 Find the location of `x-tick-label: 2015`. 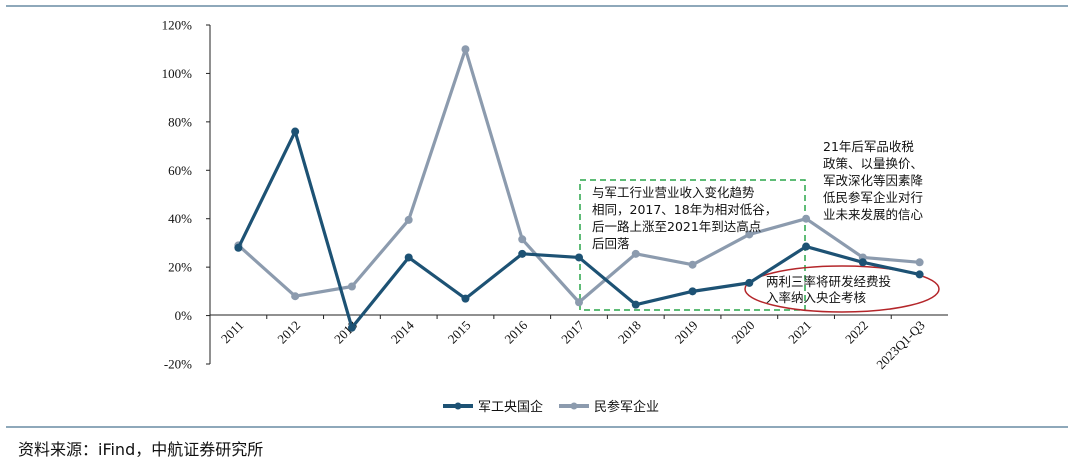

x-tick-label: 2015 is located at coordinates (459, 332).